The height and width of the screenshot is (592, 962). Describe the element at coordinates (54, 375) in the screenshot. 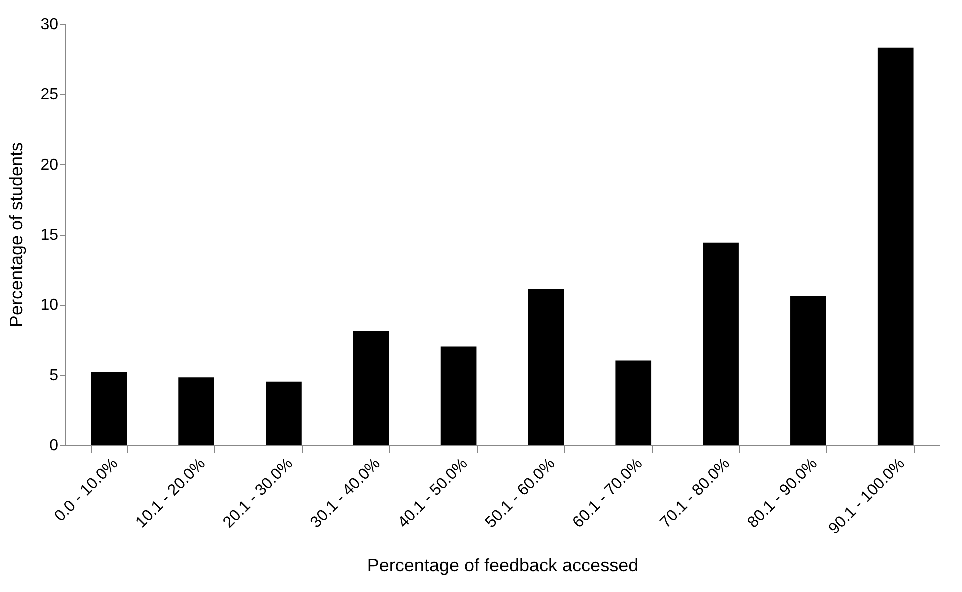

I see `y-tick-label: 5` at that location.